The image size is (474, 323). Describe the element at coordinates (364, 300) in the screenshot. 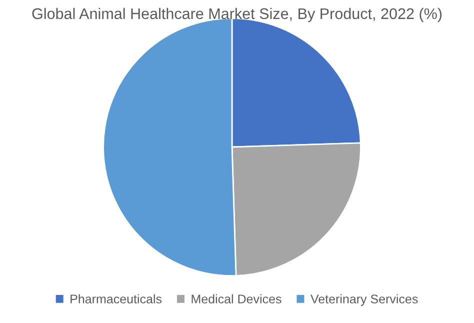

I see `legend-label: Veterinary Services` at that location.